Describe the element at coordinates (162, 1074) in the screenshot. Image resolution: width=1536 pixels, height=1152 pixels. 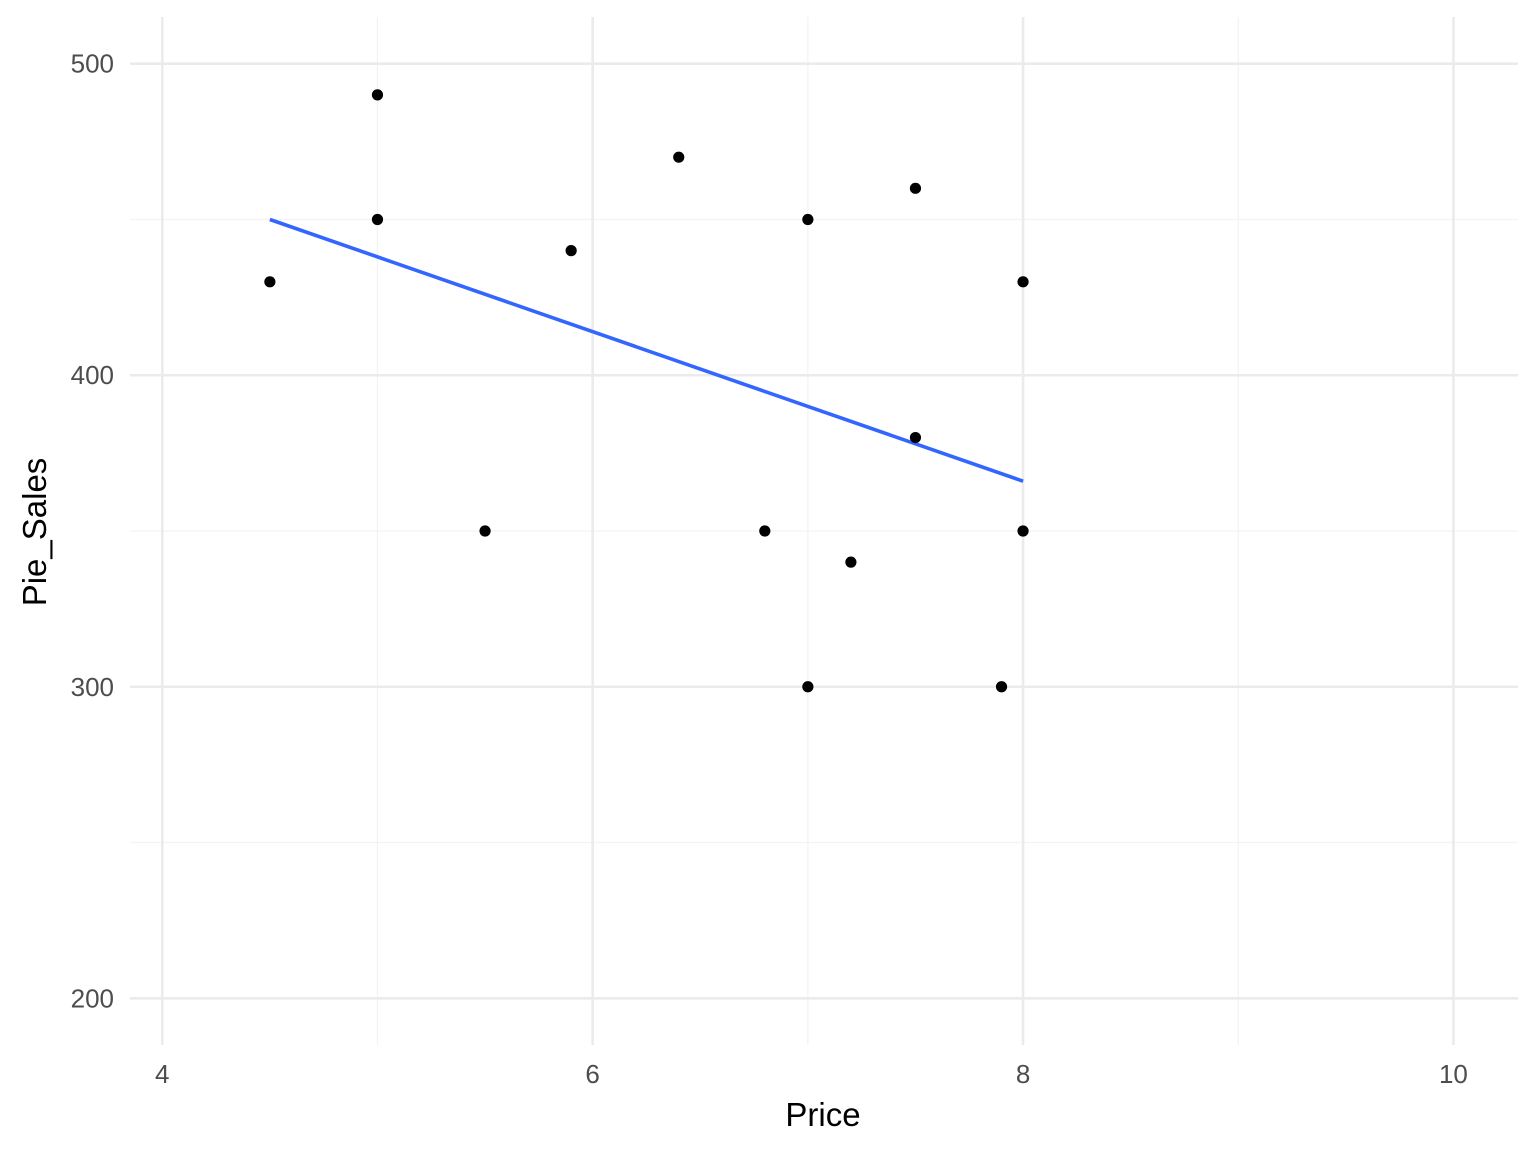
I see `x-tick-label: 4` at that location.